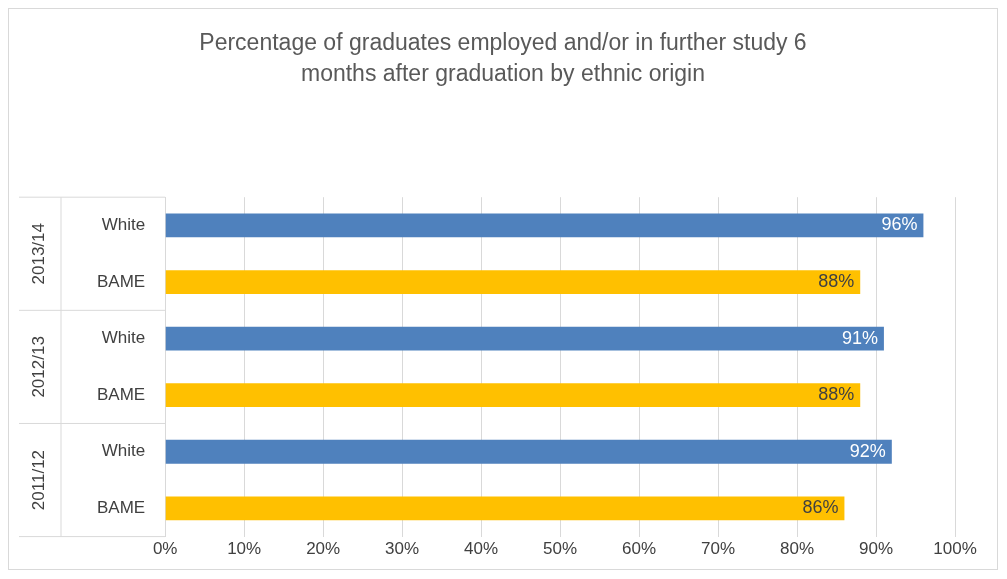 Image resolution: width=1007 pixels, height=579 pixels. What do you see at coordinates (38, 480) in the screenshot?
I see `text: 2011/12` at bounding box center [38, 480].